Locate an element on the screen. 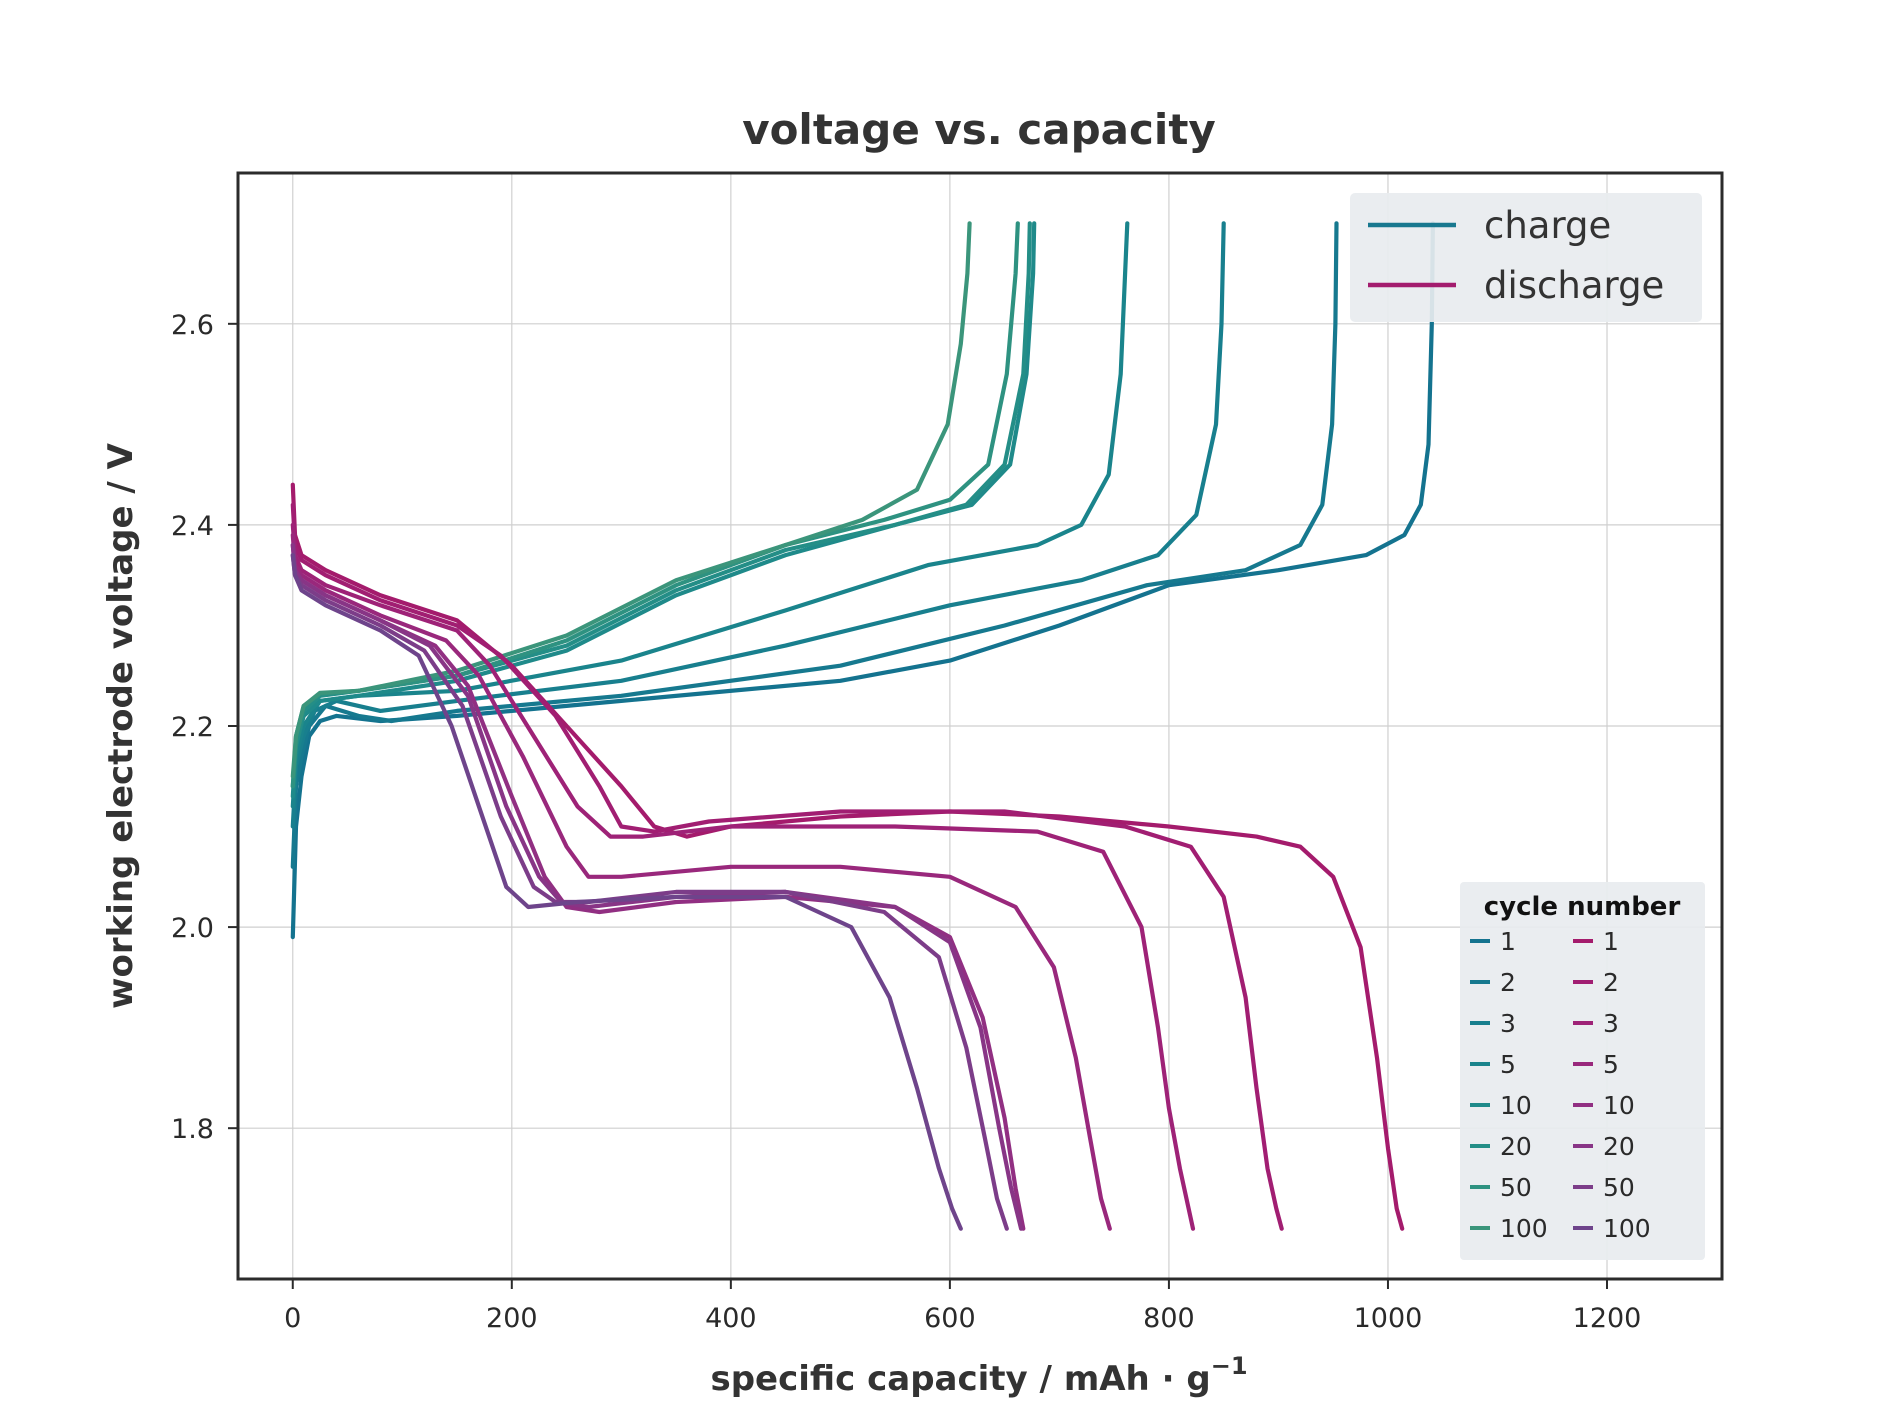 This screenshot has width=1889, height=1417. cycle-legend-box is located at coordinates (1582, 1071).